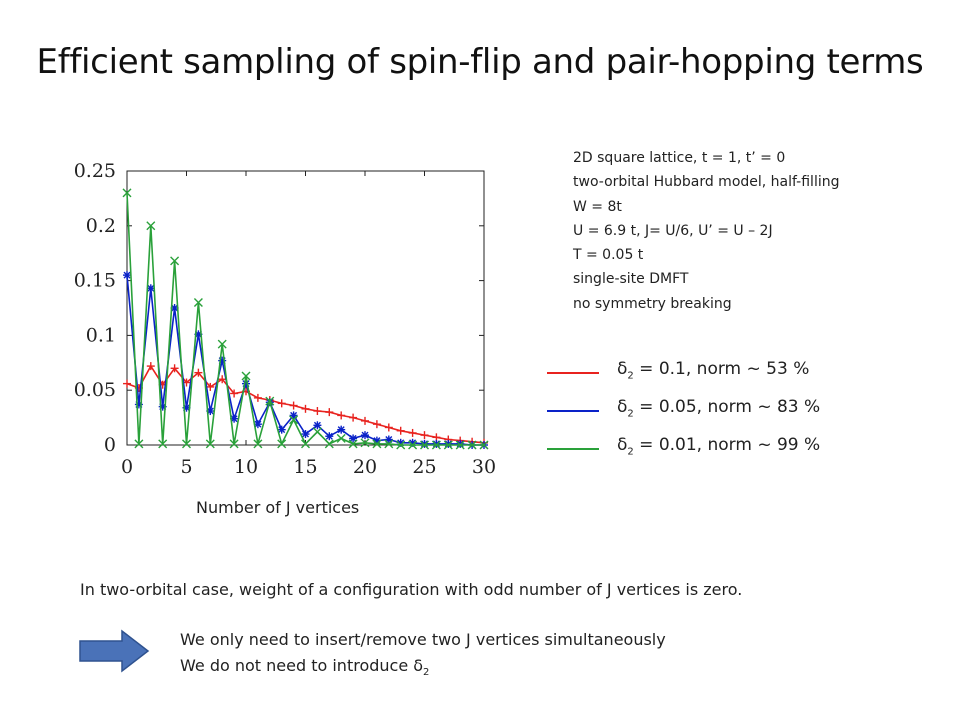 The width and height of the screenshot is (960, 720). What do you see at coordinates (424, 467) in the screenshot?
I see `x-tick-label: 25` at bounding box center [424, 467].